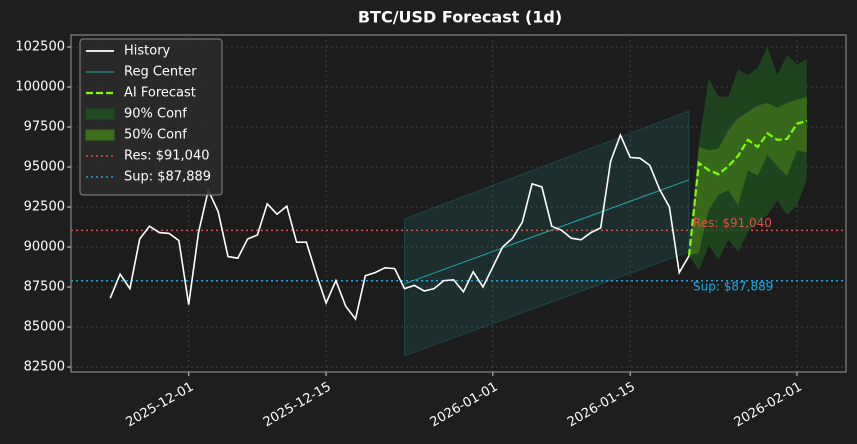  Describe the element at coordinates (44, 127) in the screenshot. I see `y-tick-label: 97500` at that location.